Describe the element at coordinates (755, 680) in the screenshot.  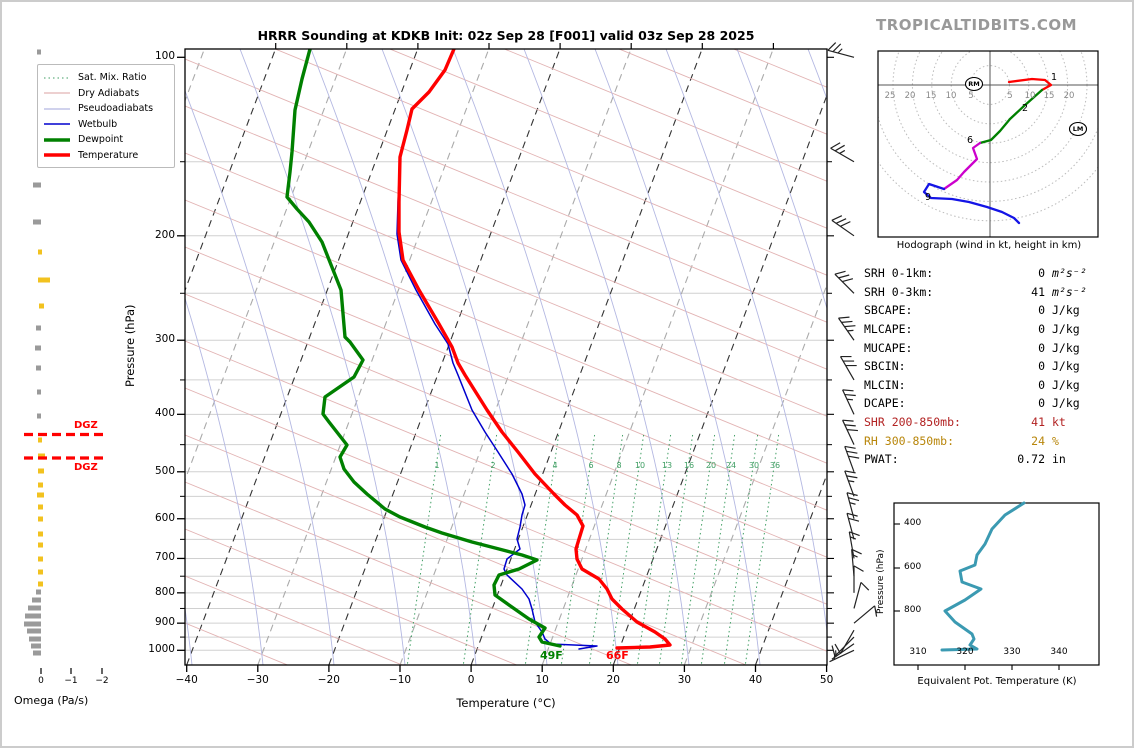
I see `temp-tick-label: 40` at that location.